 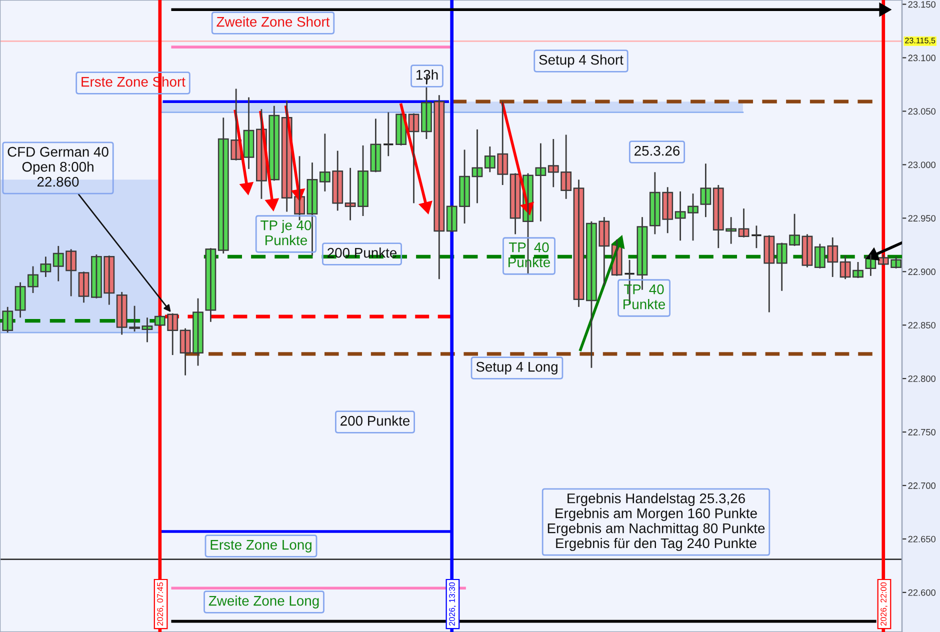 I want to click on ref-line-label: 23.115,5, so click(x=920, y=41).